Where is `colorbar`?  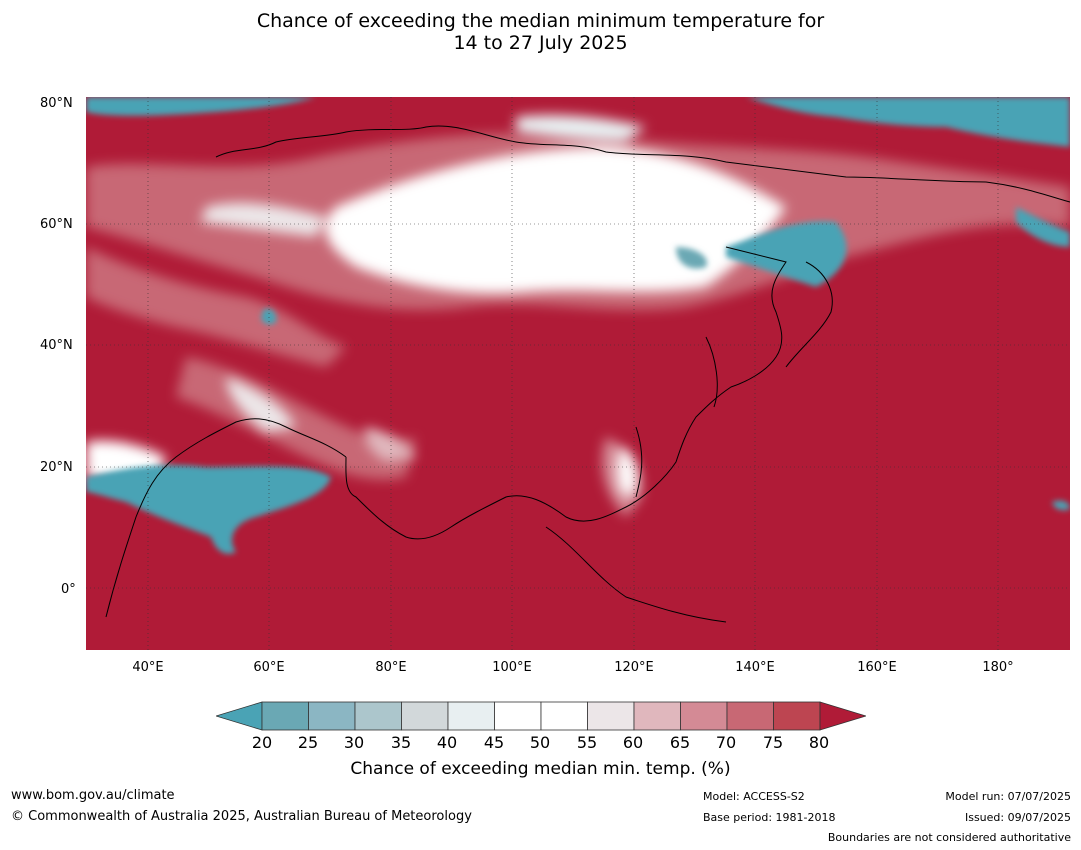 colorbar is located at coordinates (541, 716).